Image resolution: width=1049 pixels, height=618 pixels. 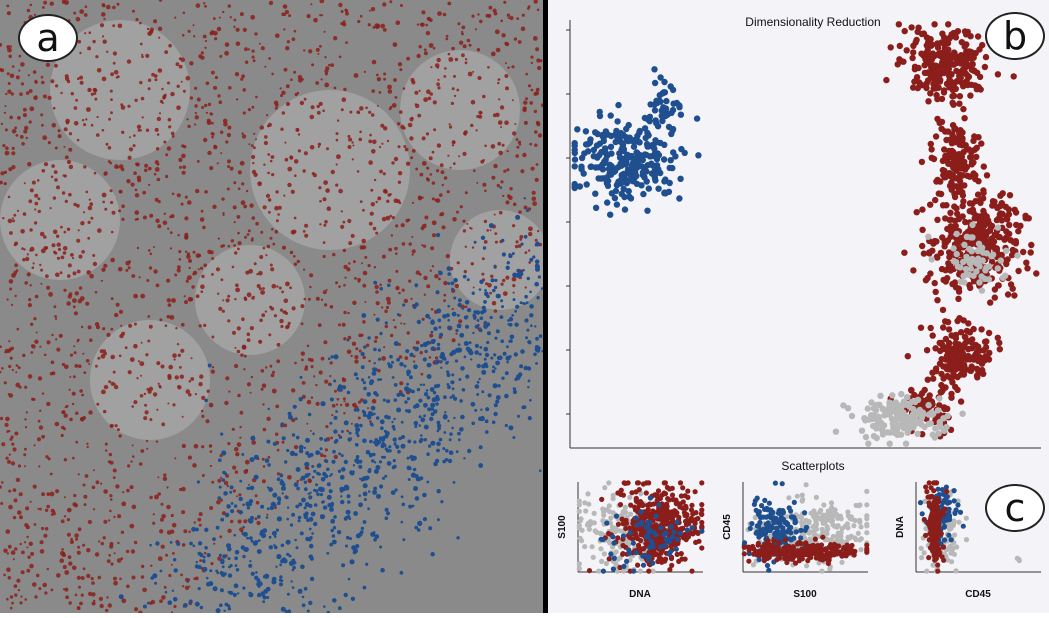 What do you see at coordinates (630, 540) in the screenshot?
I see `scatter-s100-vs-dna: DNA S100` at bounding box center [630, 540].